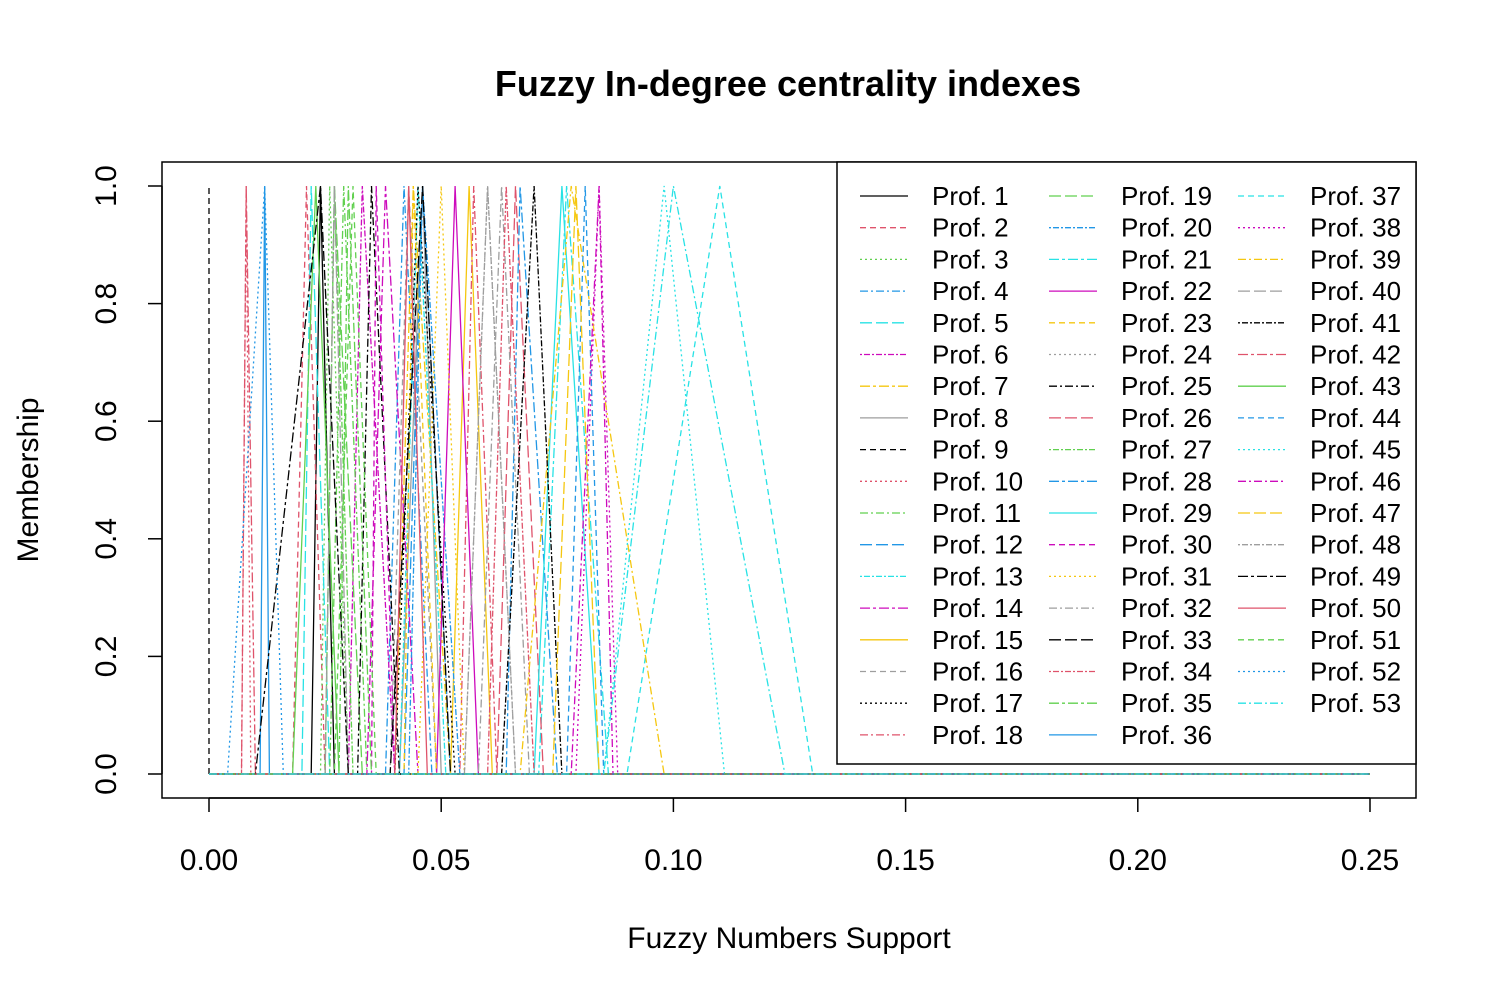 Image resolution: width=1500 pixels, height=1000 pixels. Describe the element at coordinates (1370, 860) in the screenshot. I see `x-tick-label: 0.25` at that location.